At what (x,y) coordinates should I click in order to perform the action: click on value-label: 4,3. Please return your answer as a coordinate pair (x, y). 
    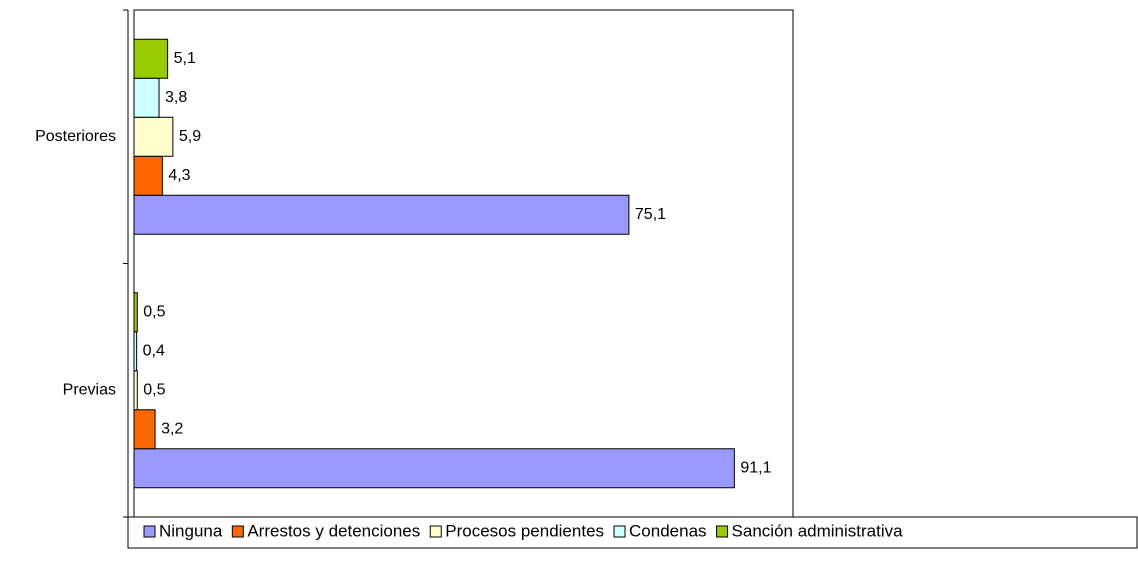
    Looking at the image, I should click on (179, 175).